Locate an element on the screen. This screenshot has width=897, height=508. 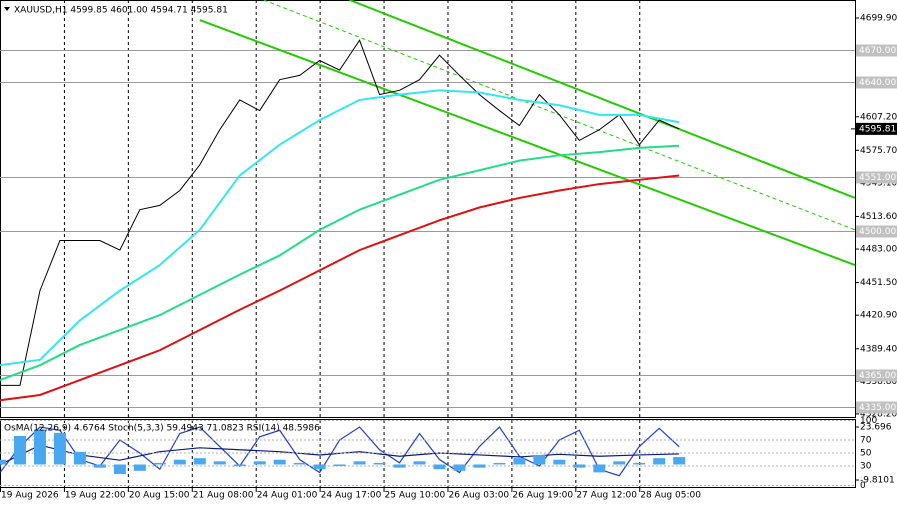
y-tick-label: 4389.40 is located at coordinates (878, 349).